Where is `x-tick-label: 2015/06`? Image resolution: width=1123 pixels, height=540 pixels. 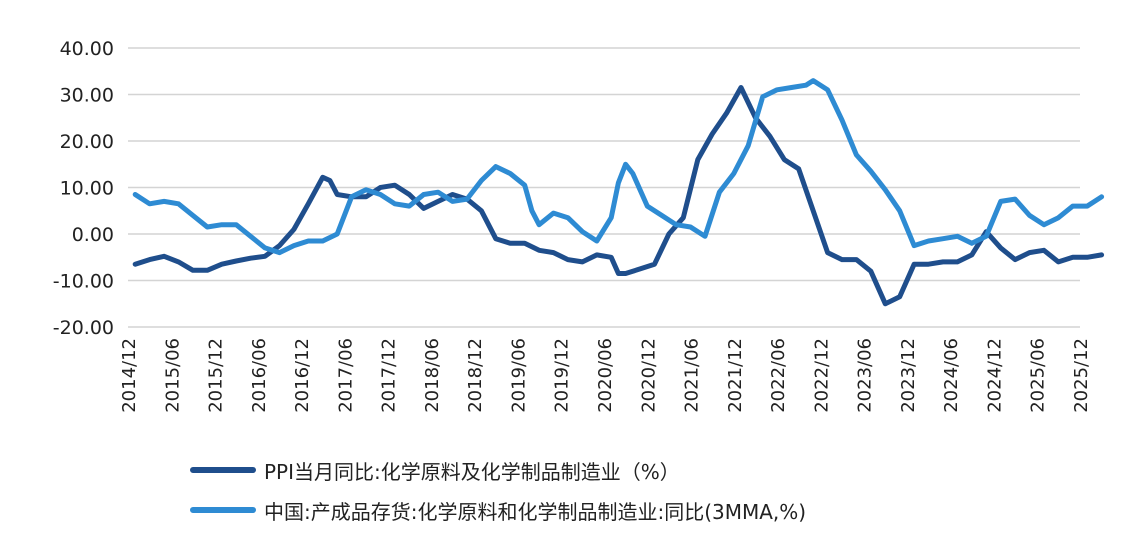 x-tick-label: 2015/06 is located at coordinates (172, 375).